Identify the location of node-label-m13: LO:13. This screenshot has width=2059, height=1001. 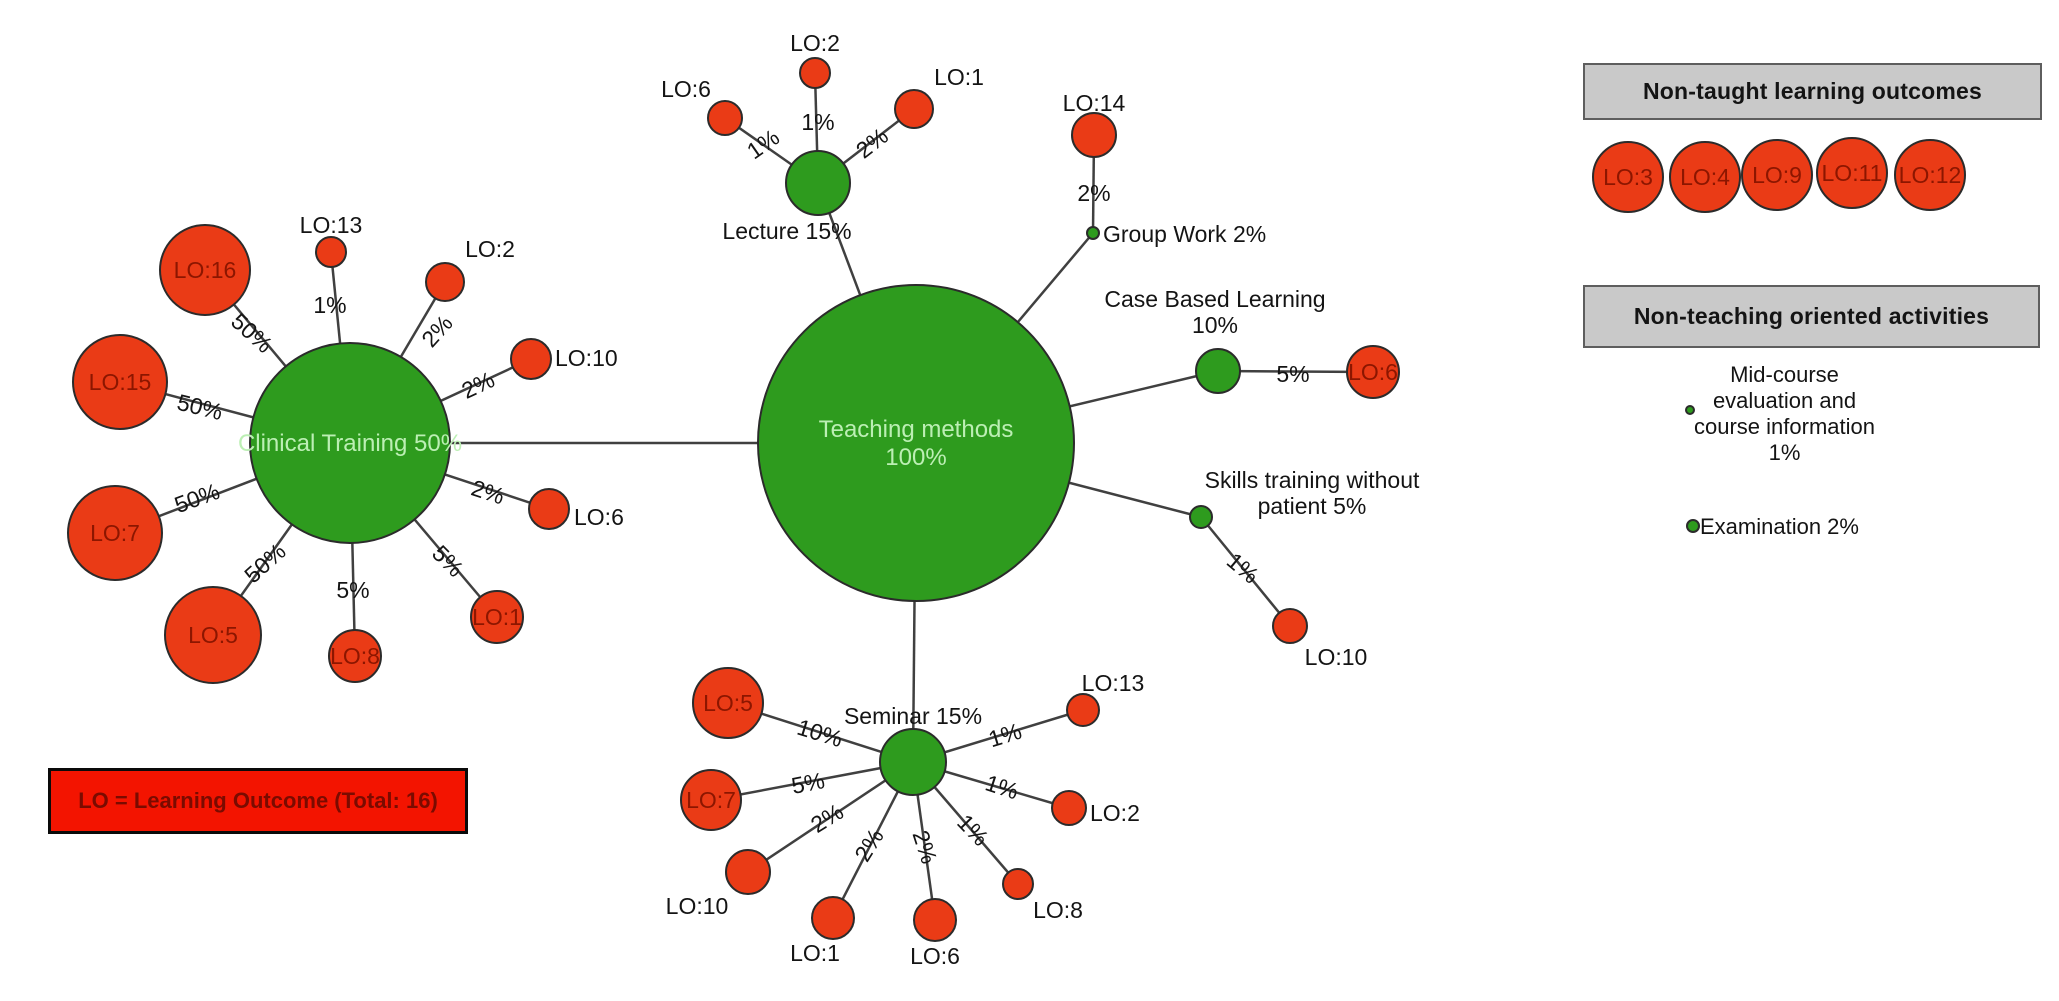
(1113, 683).